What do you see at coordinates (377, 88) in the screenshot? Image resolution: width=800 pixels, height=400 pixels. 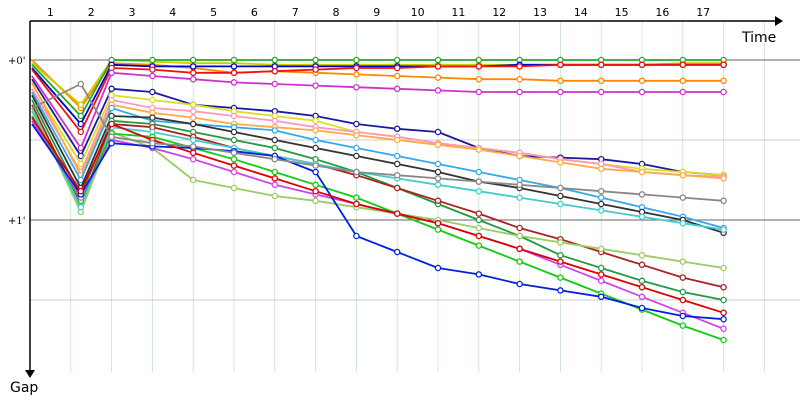 I see `series-line` at bounding box center [377, 88].